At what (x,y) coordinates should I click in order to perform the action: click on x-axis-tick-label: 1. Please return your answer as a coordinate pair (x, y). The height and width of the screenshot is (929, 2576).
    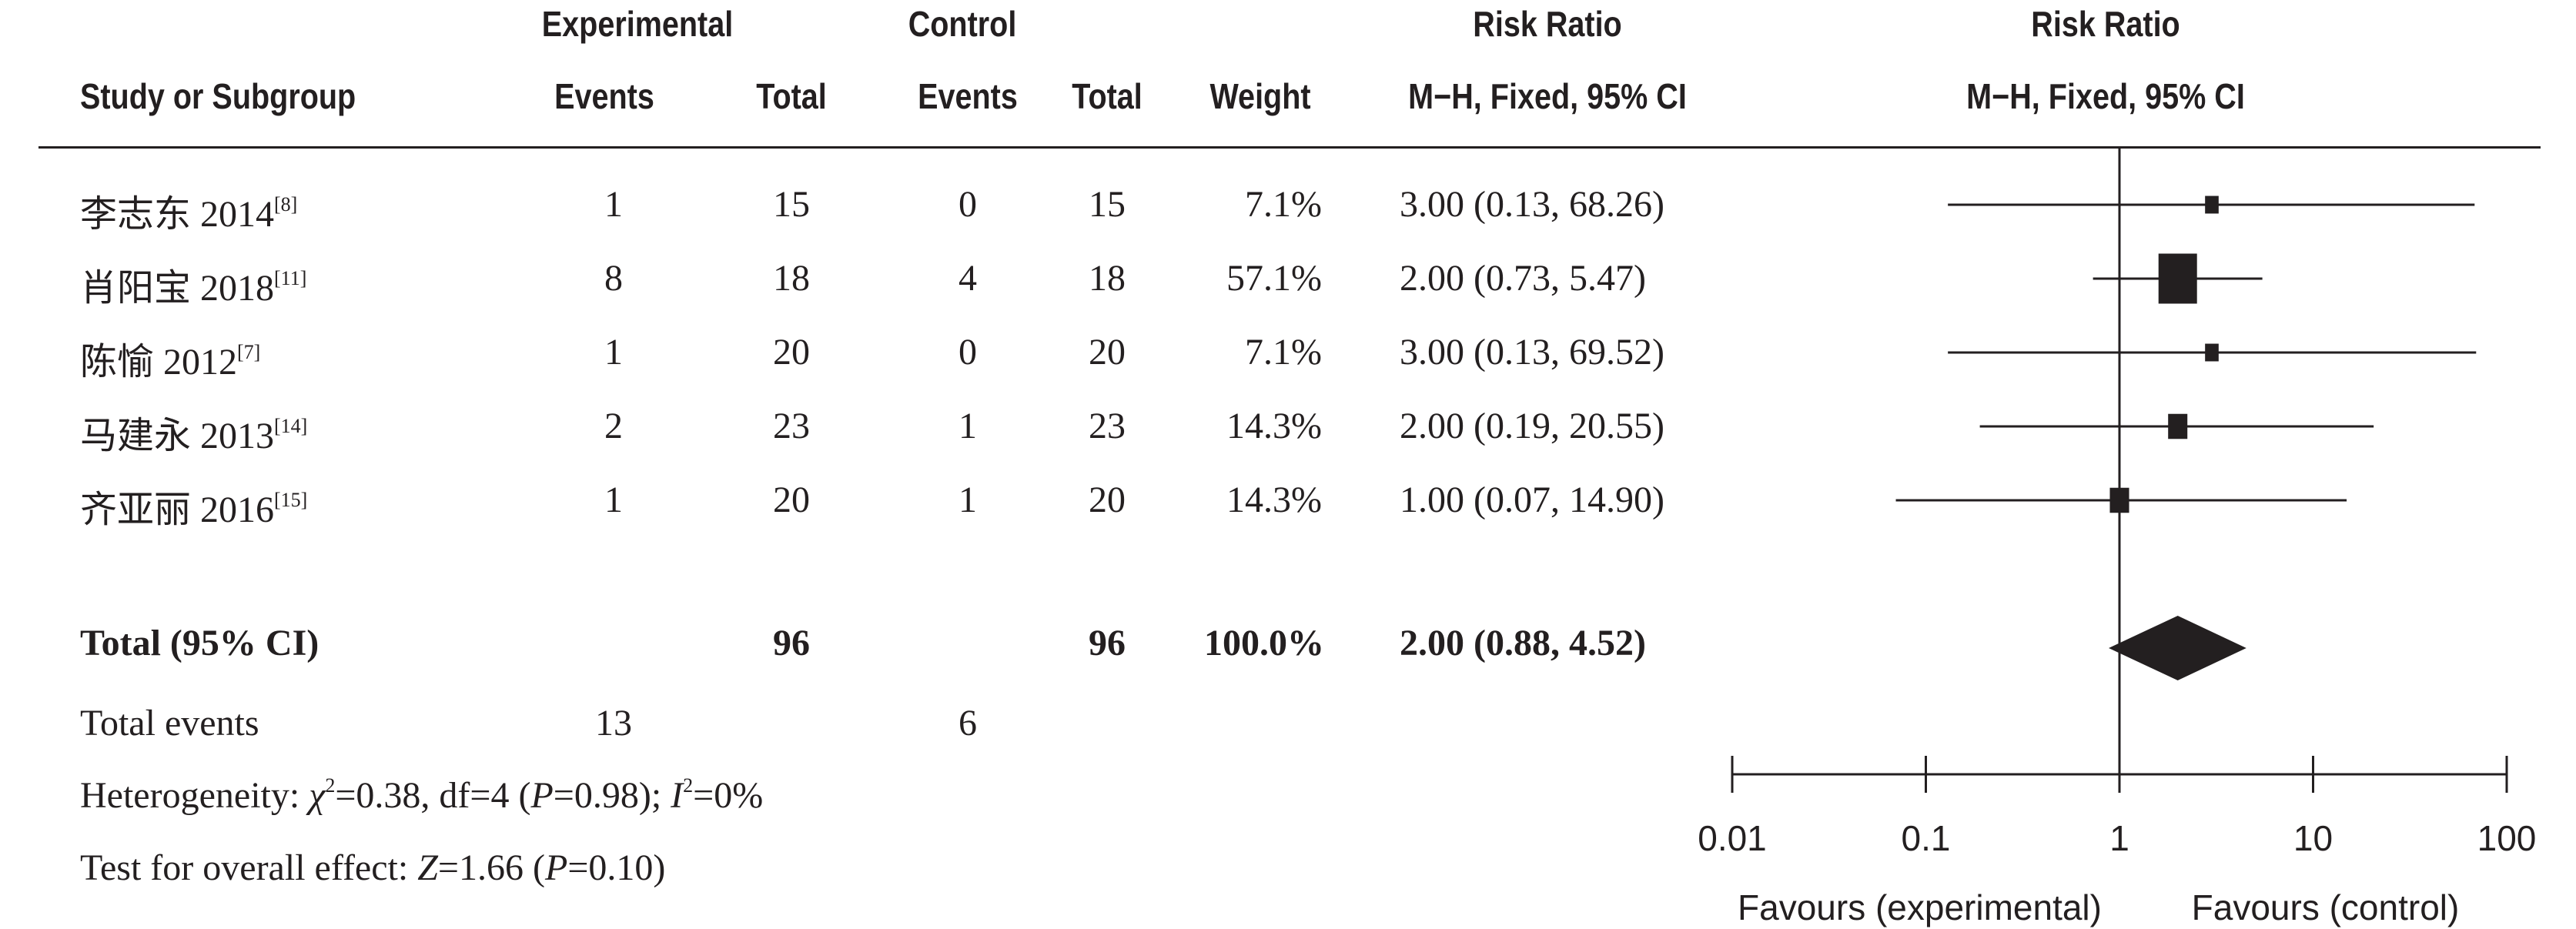
    Looking at the image, I should click on (2119, 838).